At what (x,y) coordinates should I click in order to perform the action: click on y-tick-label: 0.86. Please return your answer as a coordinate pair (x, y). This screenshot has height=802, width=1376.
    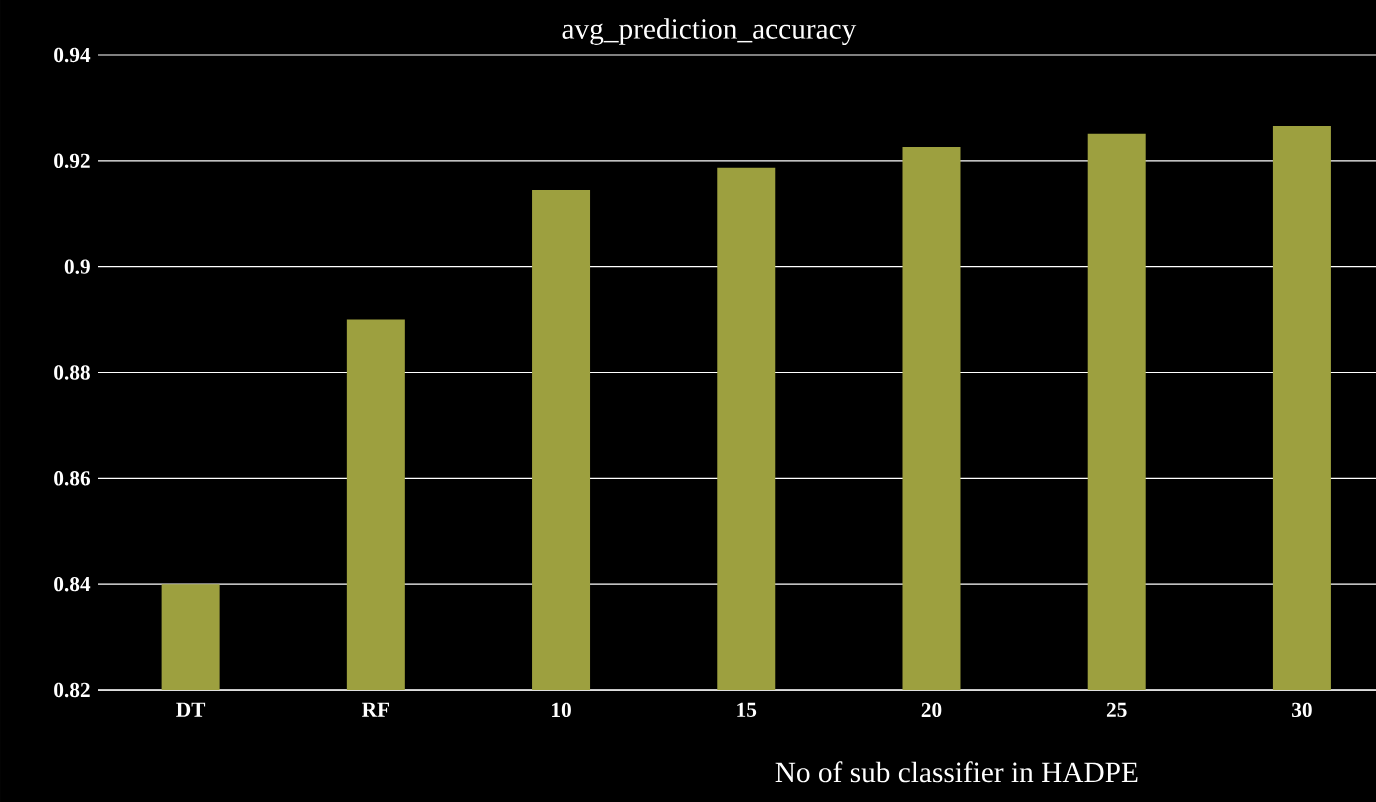
    Looking at the image, I should click on (72, 478).